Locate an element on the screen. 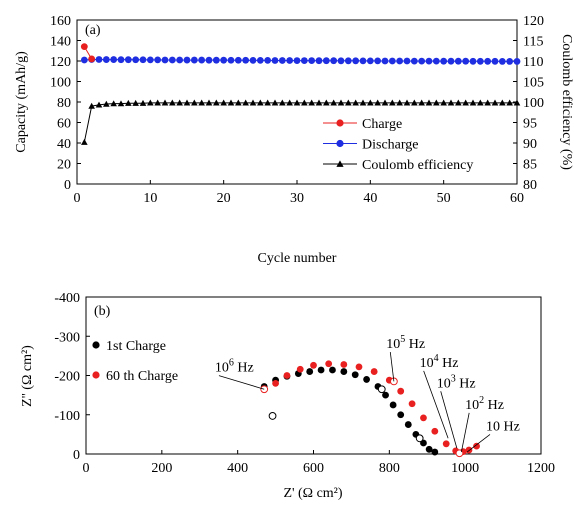  panel-a-x-tick-label: 40 is located at coordinates (370, 198).